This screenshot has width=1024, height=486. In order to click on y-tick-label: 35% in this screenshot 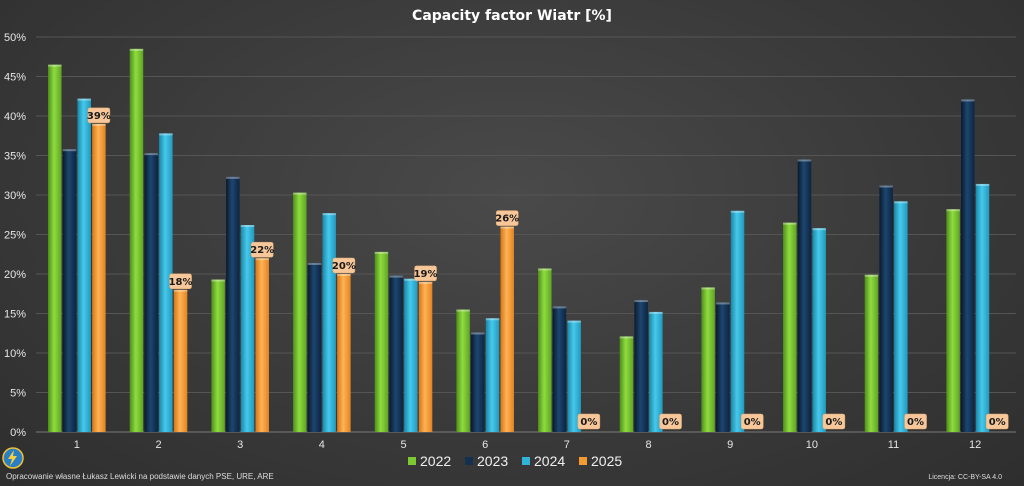, I will do `click(15, 157)`.